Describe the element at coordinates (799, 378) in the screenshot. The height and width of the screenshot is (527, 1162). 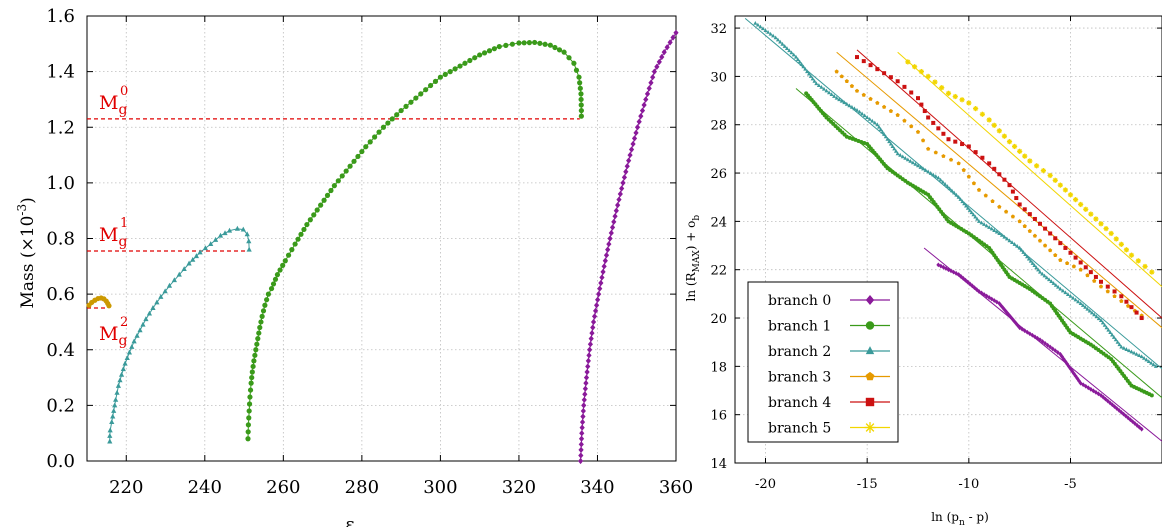
I see `legend-label: branch 3` at that location.